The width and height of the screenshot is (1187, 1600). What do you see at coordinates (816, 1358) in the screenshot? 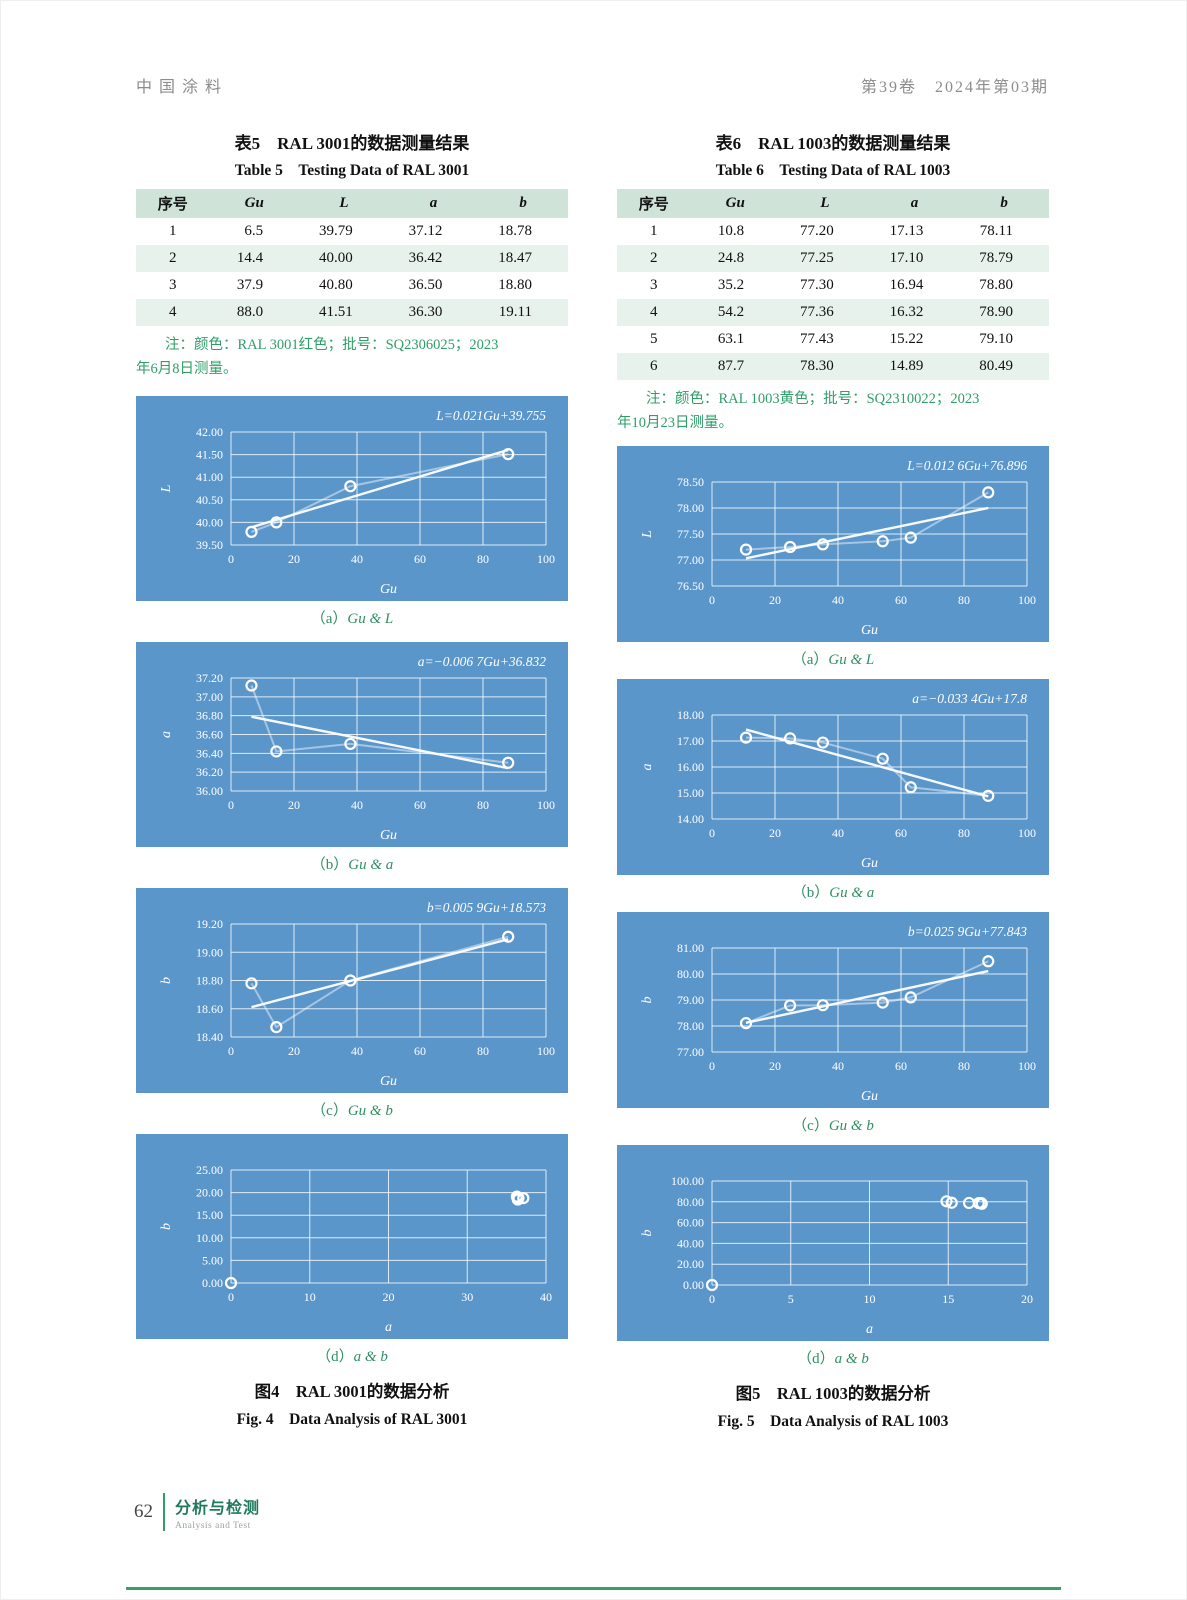
I see `caption-prefix: （d）` at bounding box center [816, 1358].